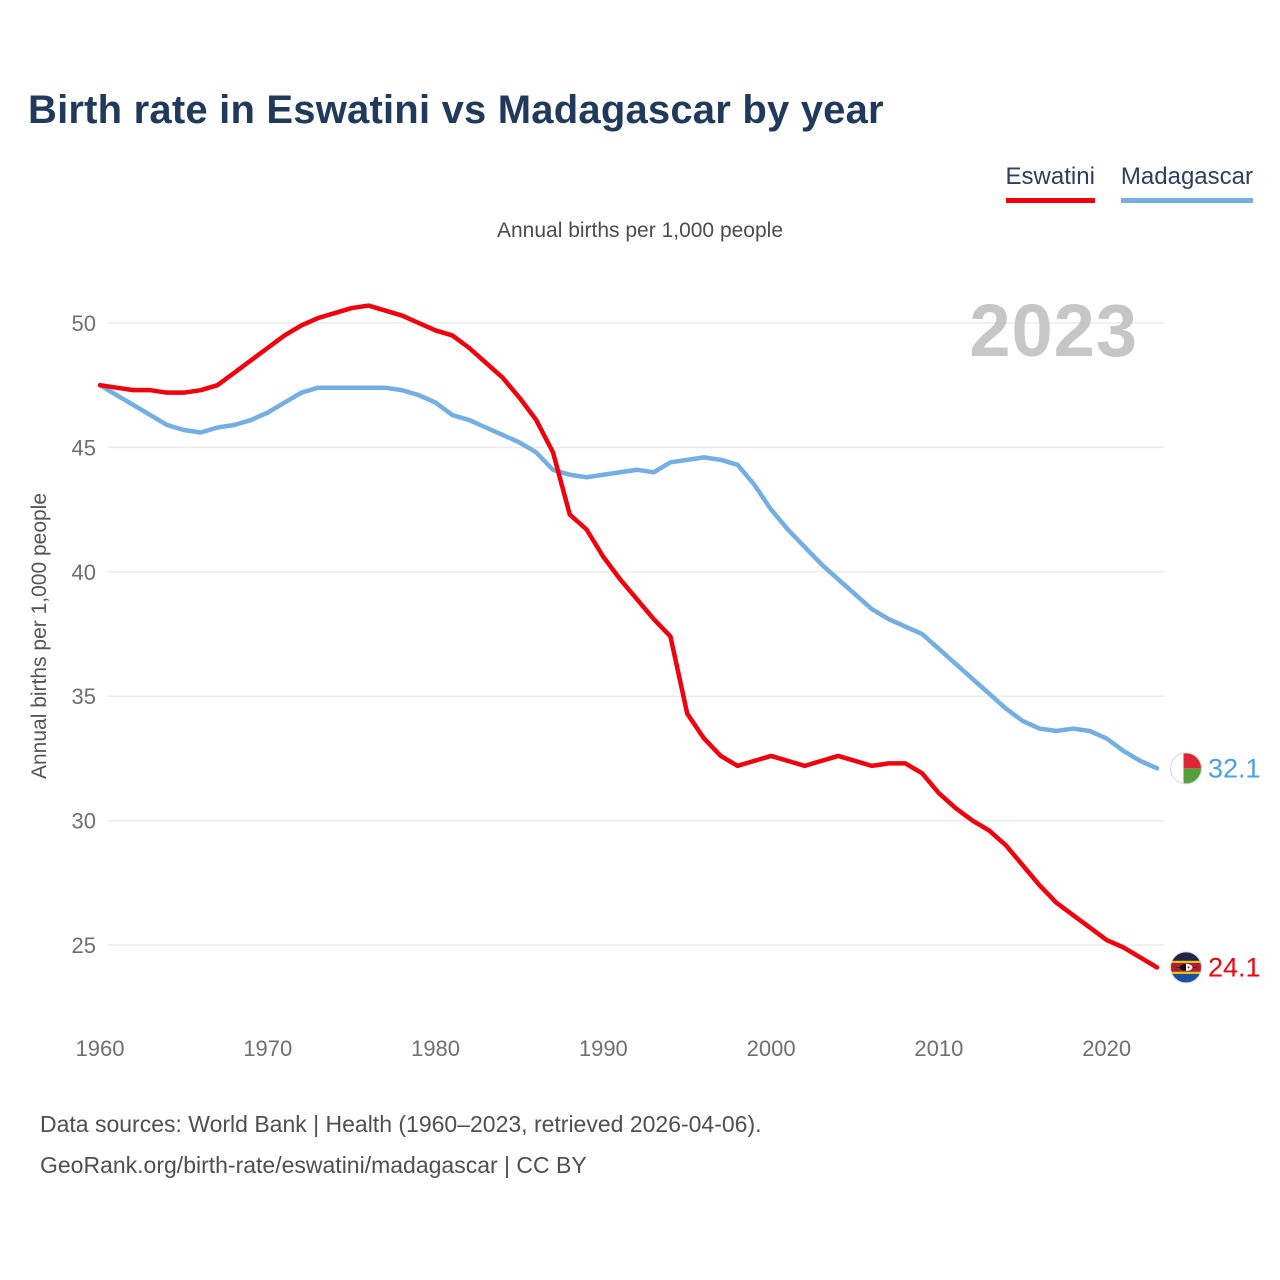  I want to click on y-tick-label: 30, so click(84, 821).